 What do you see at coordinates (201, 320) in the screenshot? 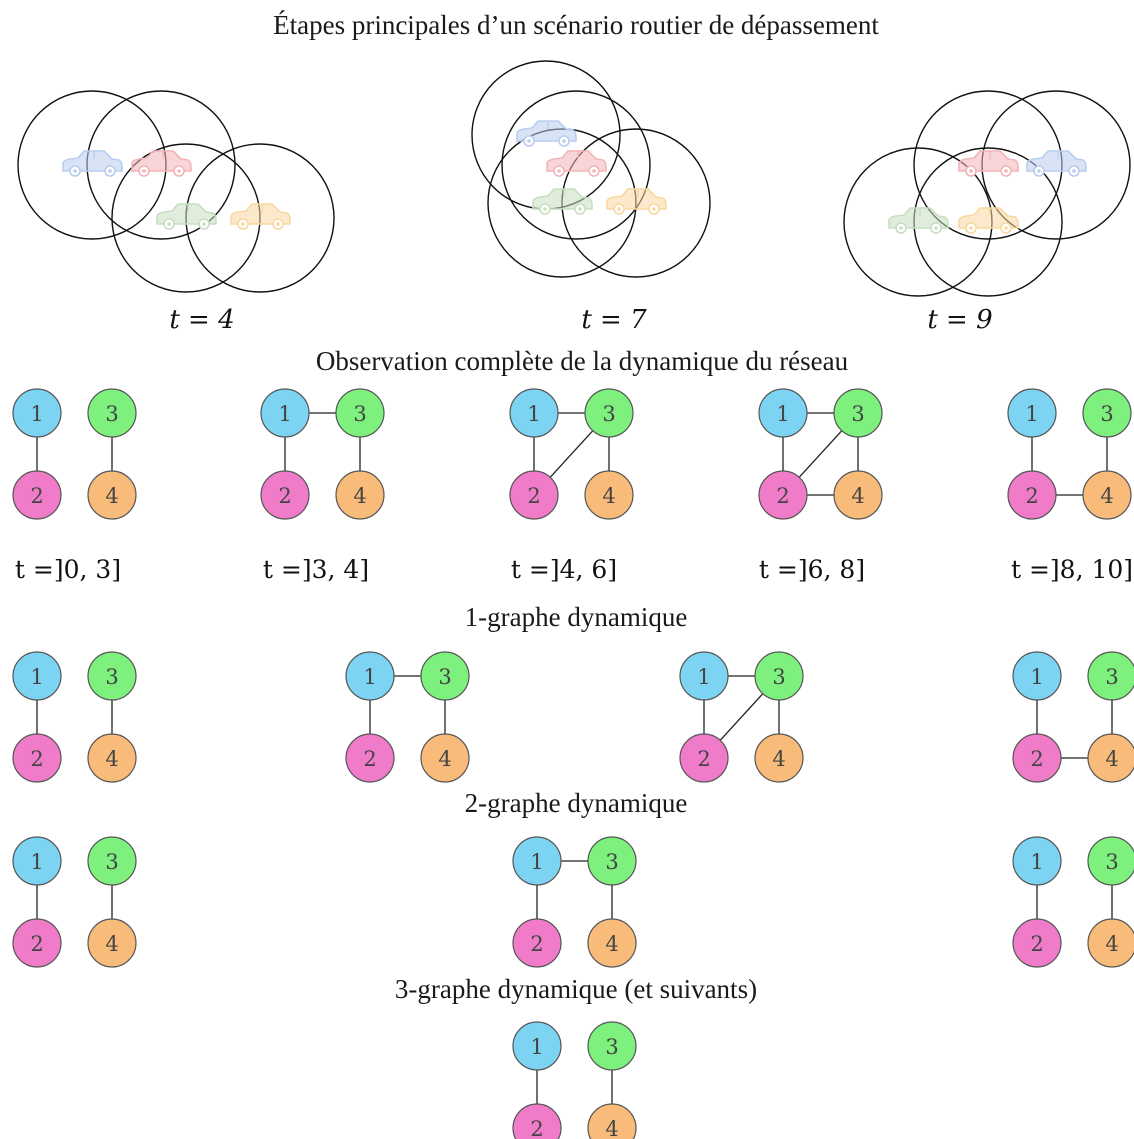
I see `scenario-time-label: t = 4` at bounding box center [201, 320].